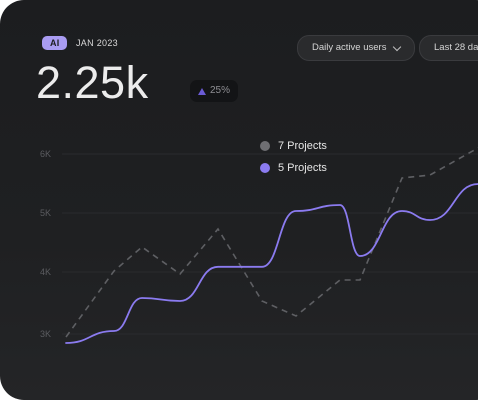 This screenshot has height=400, width=478. What do you see at coordinates (55, 43) in the screenshot?
I see `ai-badge: AI` at bounding box center [55, 43].